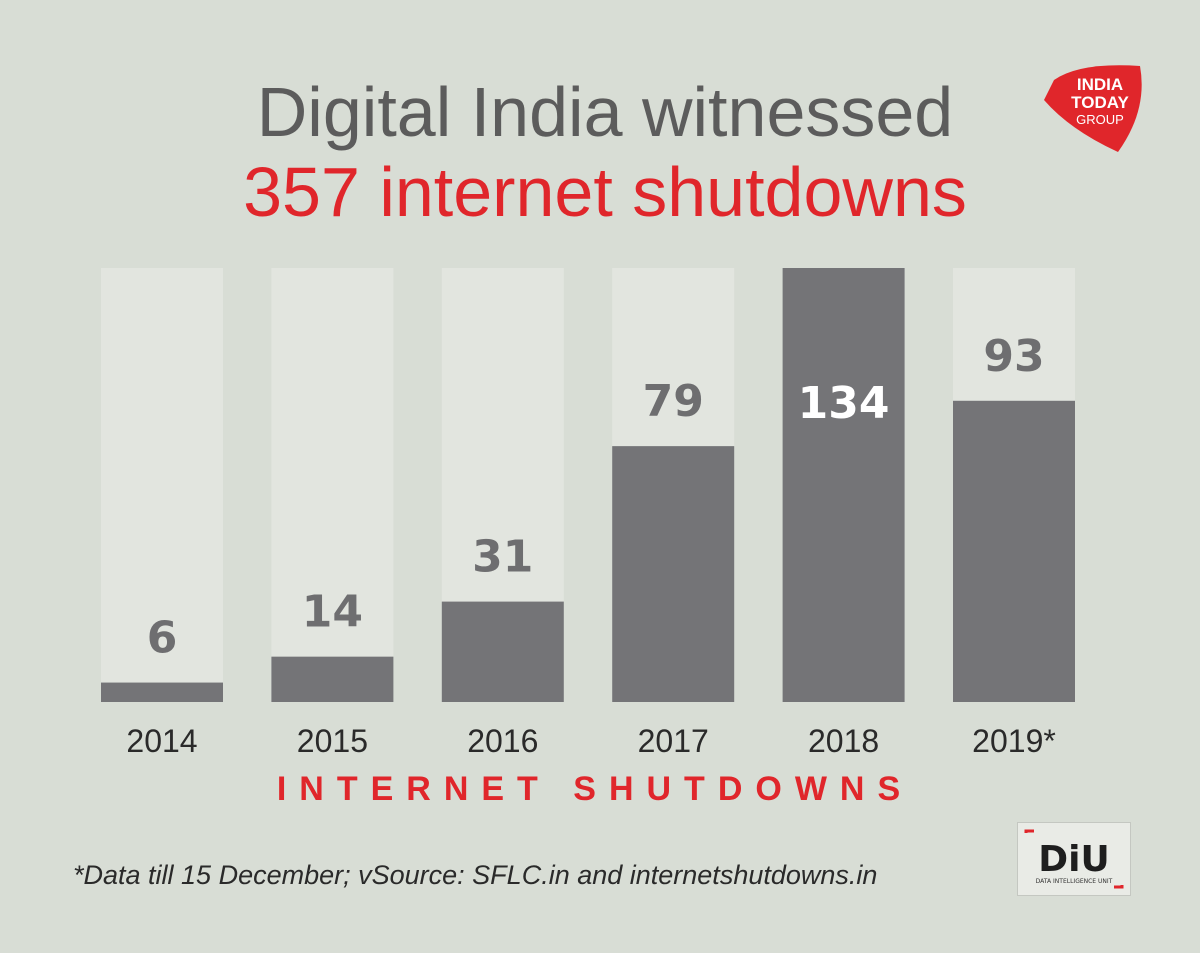  I want to click on x-tick-2014: 2014, so click(161, 741).